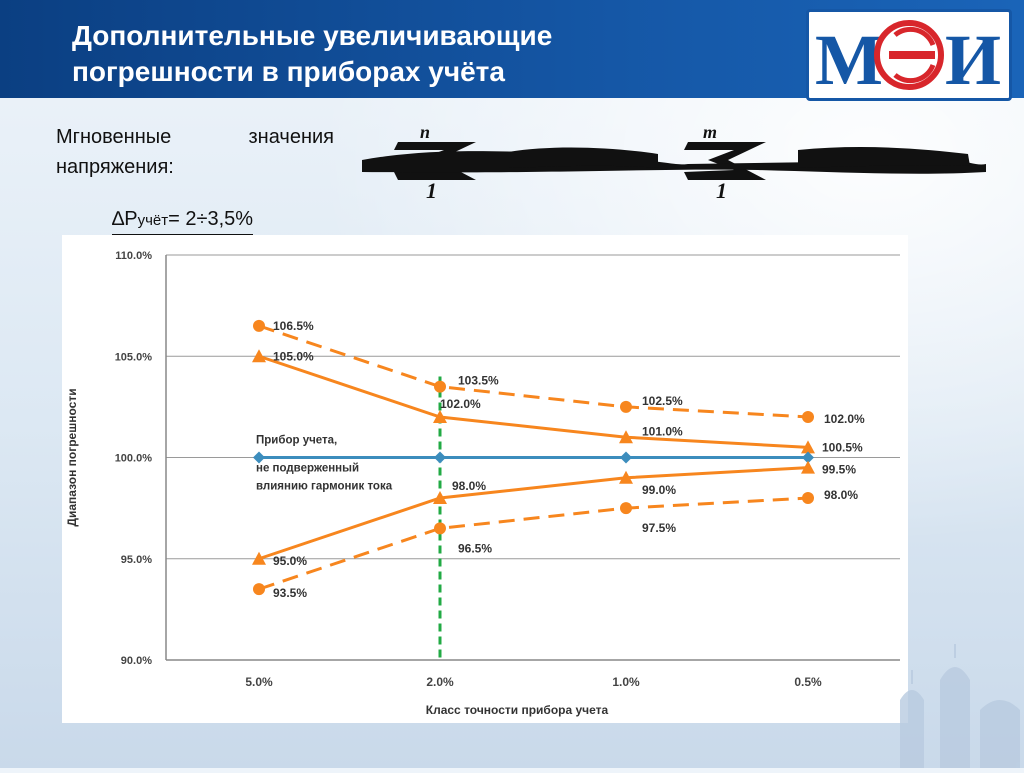 The height and width of the screenshot is (773, 1024). Describe the element at coordinates (662, 401) in the screenshot. I see `data-label: 102.5%` at that location.